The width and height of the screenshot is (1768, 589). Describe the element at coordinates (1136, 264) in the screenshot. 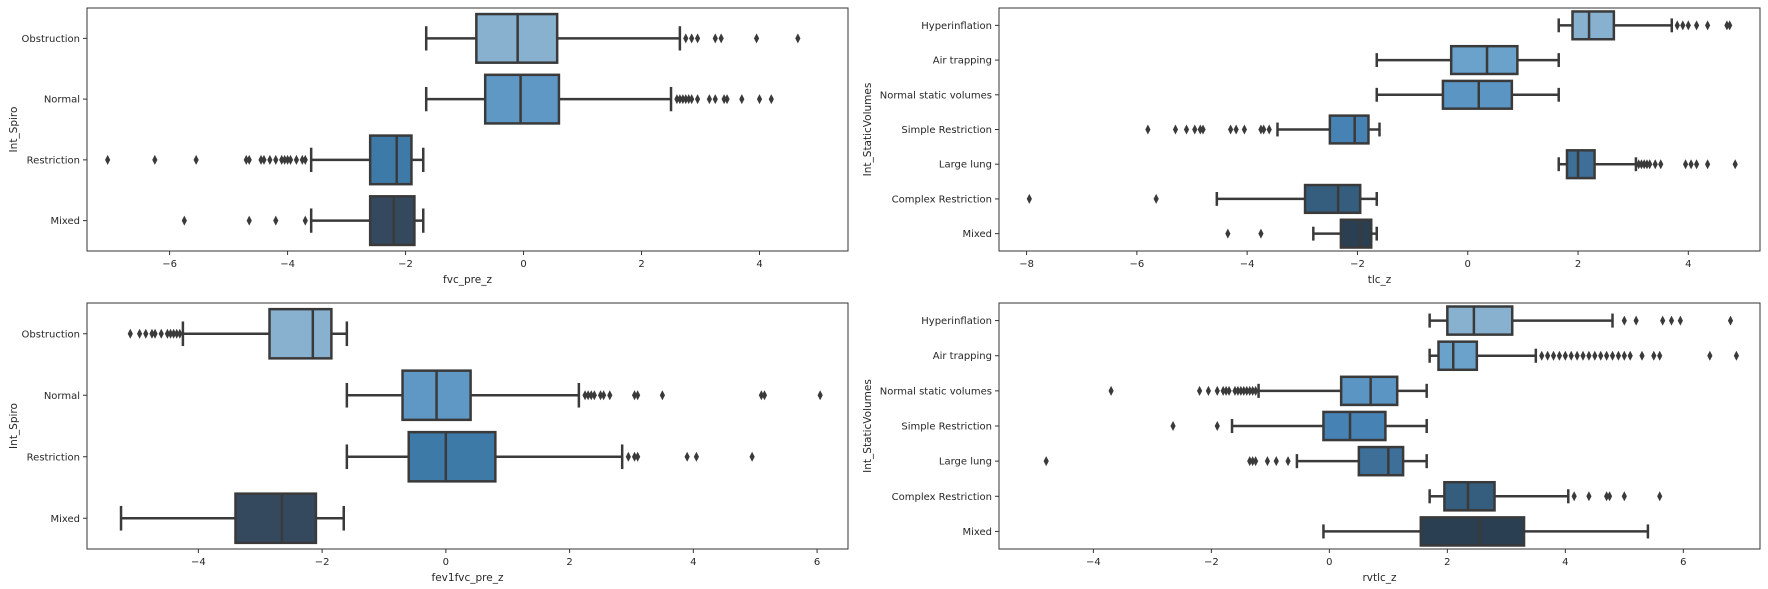

I see `x-tick-label: −6` at that location.